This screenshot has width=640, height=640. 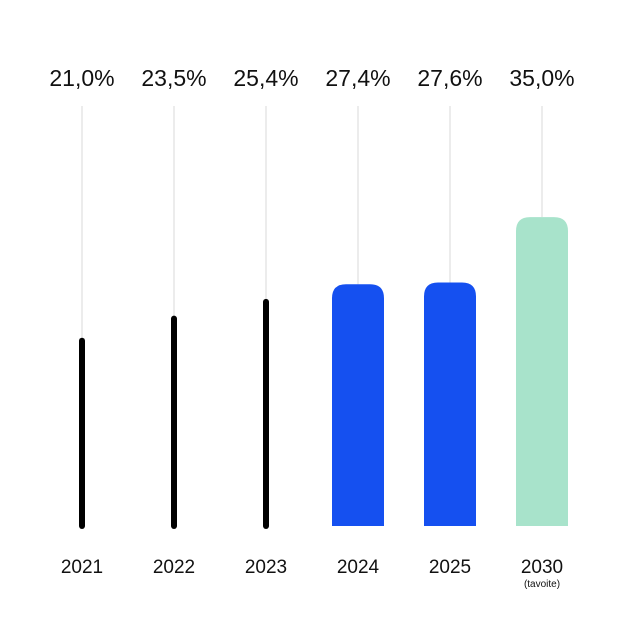 I want to click on value-label-2030: 35,0%, so click(x=541, y=78).